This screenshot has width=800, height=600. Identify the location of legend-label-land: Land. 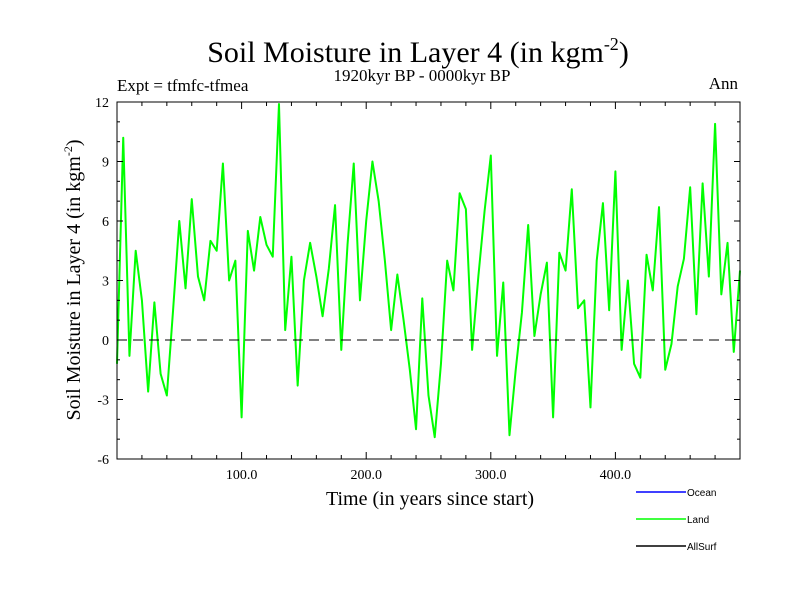
(698, 520).